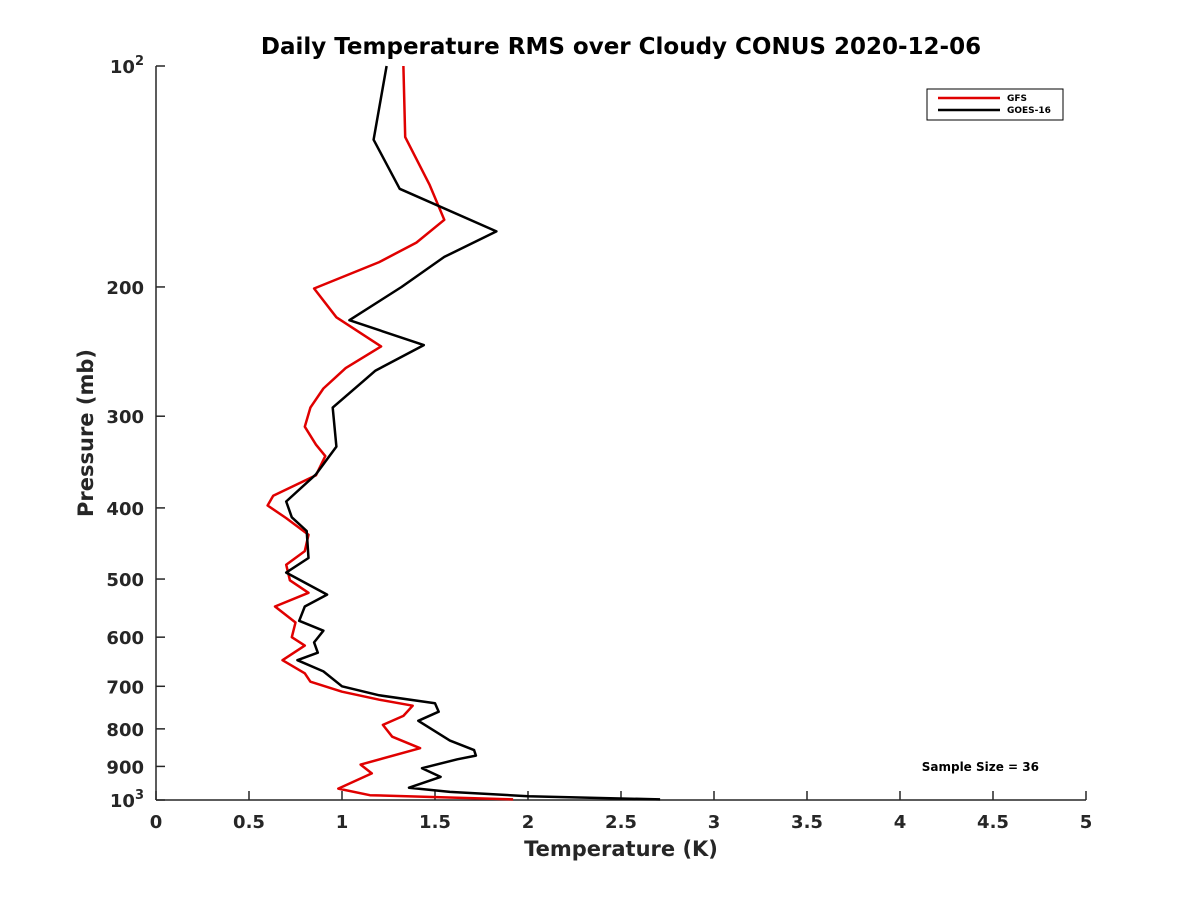 This screenshot has width=1200, height=900. Describe the element at coordinates (156, 822) in the screenshot. I see `x-tick-label: 0` at that location.